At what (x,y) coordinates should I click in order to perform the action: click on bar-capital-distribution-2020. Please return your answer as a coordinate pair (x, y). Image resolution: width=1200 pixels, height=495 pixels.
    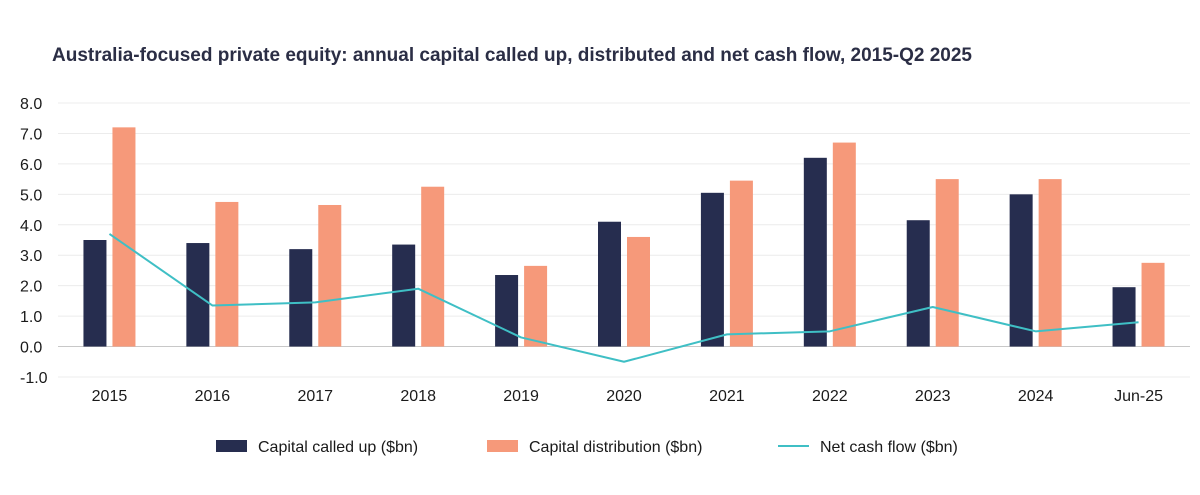
    Looking at the image, I should click on (638, 291).